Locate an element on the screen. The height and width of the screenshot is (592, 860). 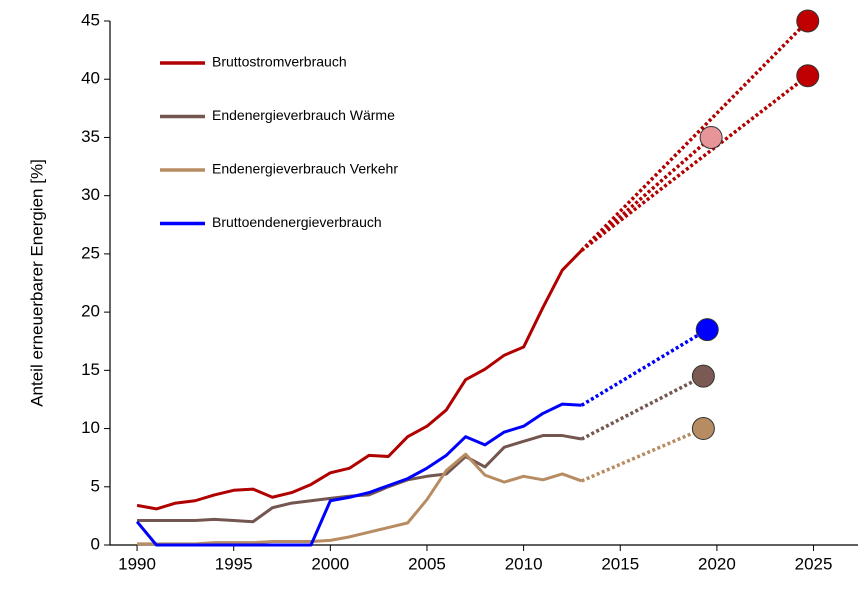
legend-label: Bruttoendenergieverbrauch is located at coordinates (297, 222).